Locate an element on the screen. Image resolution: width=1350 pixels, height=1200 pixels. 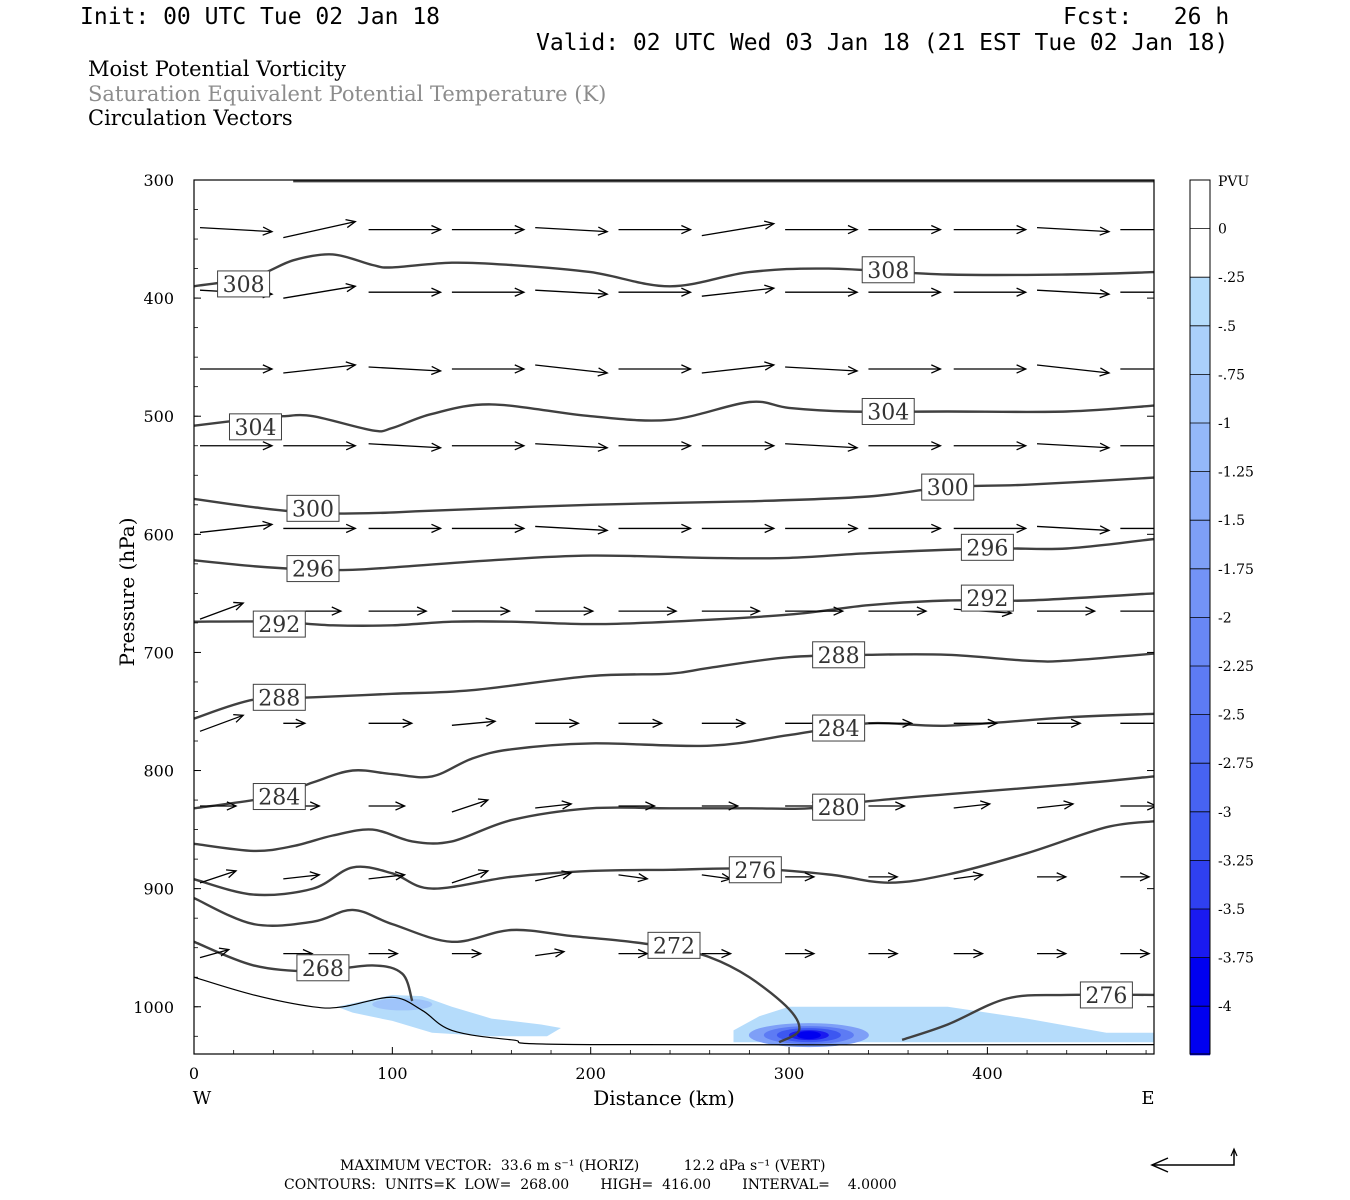
contour-label-296: 296 is located at coordinates (987, 547).